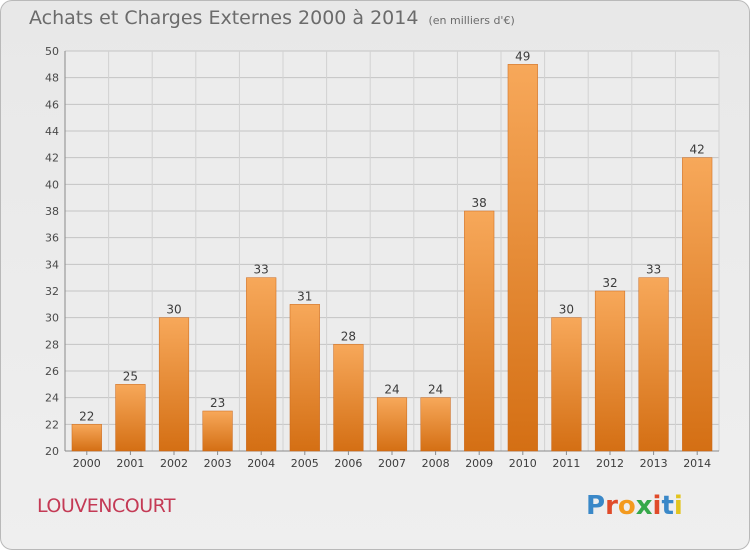  Describe the element at coordinates (626, 506) in the screenshot. I see `logo-letter: o` at that location.